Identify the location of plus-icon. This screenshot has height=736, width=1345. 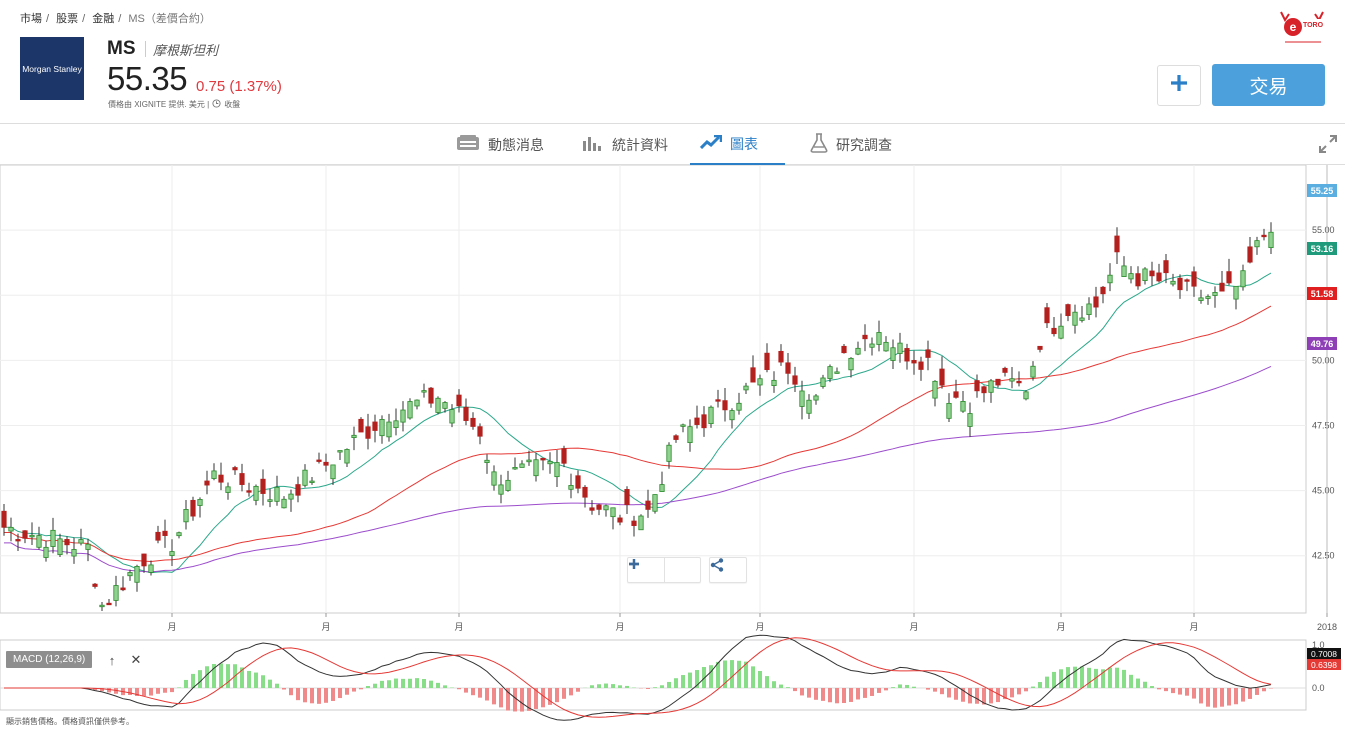
(1179, 85).